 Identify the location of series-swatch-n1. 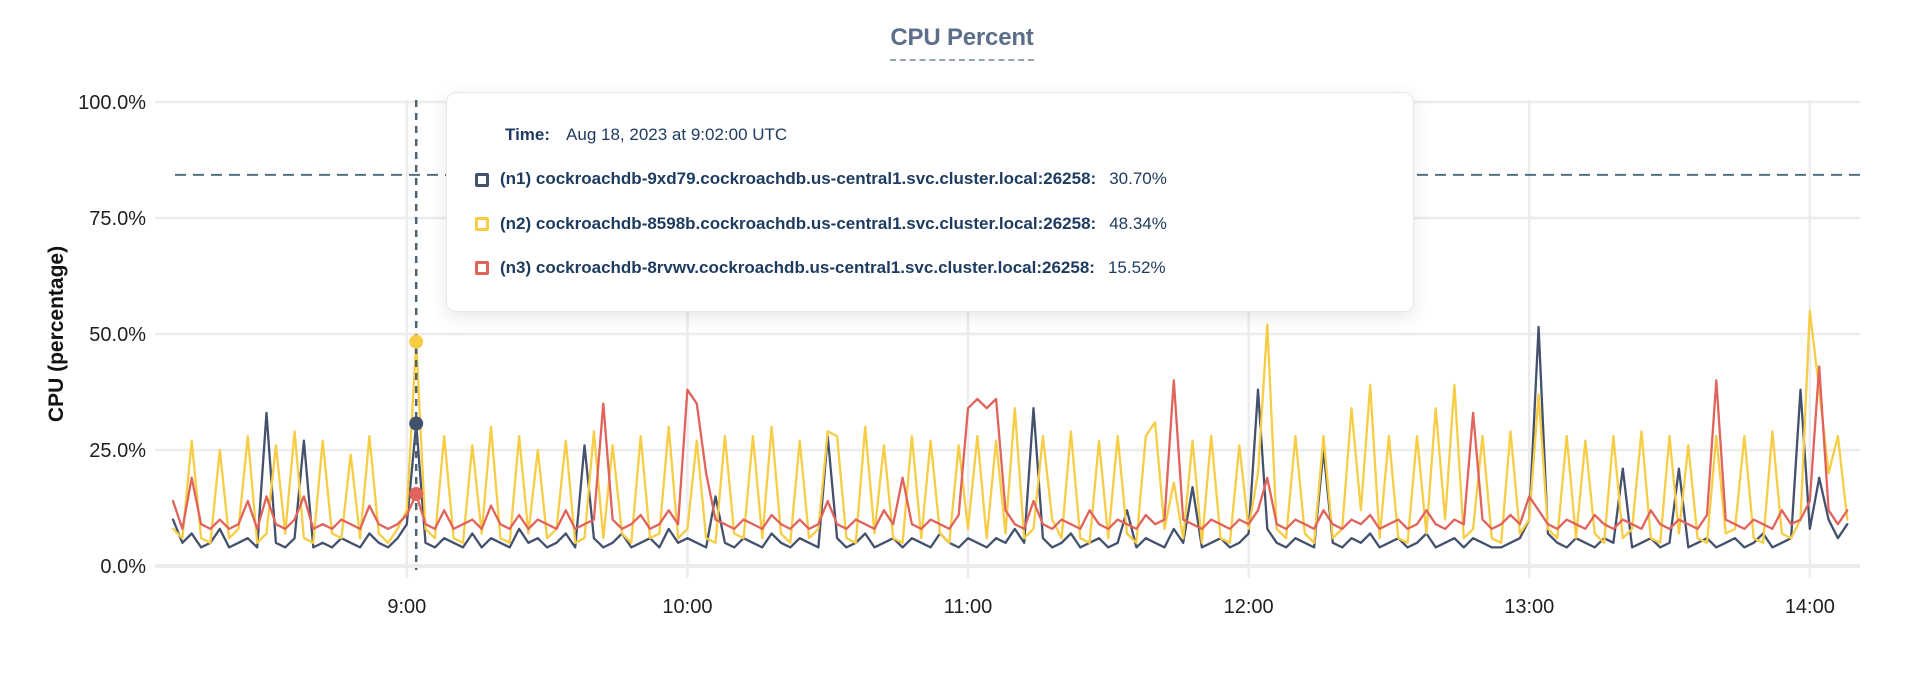
(482, 179).